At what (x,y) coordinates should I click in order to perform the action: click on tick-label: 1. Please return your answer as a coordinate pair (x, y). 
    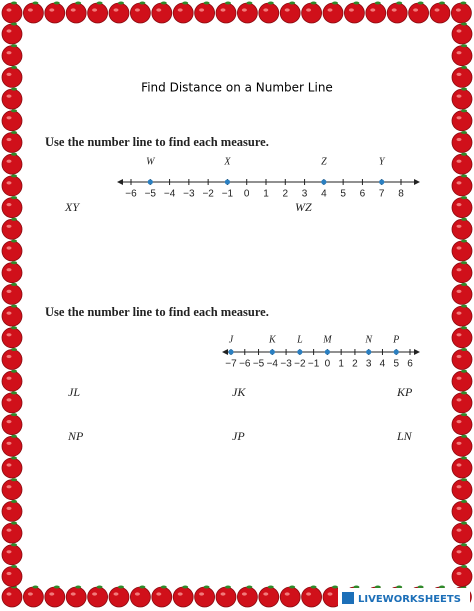
    Looking at the image, I should click on (341, 364).